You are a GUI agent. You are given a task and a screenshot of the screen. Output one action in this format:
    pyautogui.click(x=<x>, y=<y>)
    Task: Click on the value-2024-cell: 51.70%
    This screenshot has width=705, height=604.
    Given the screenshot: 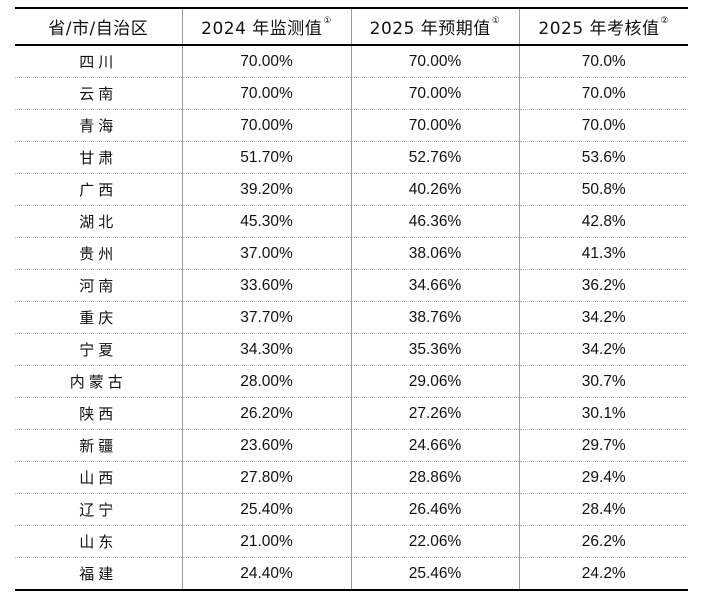 What is the action you would take?
    pyautogui.click(x=266, y=157)
    